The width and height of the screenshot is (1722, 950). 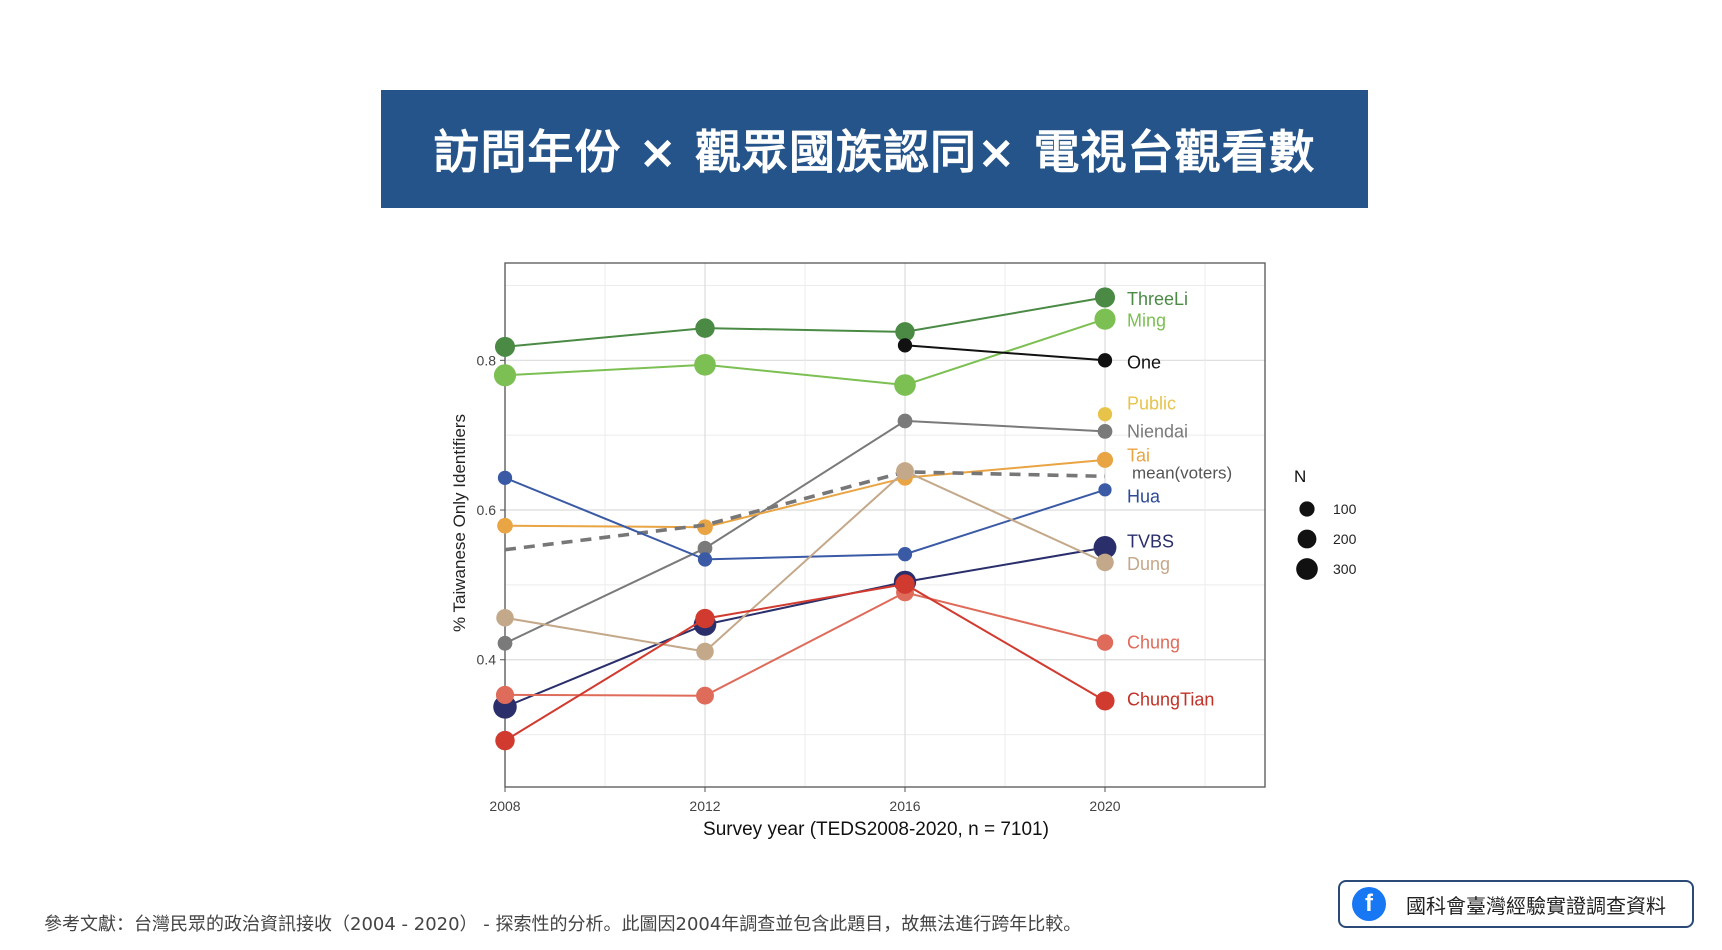 I want to click on series-label: mean(voters), so click(x=1182, y=473).